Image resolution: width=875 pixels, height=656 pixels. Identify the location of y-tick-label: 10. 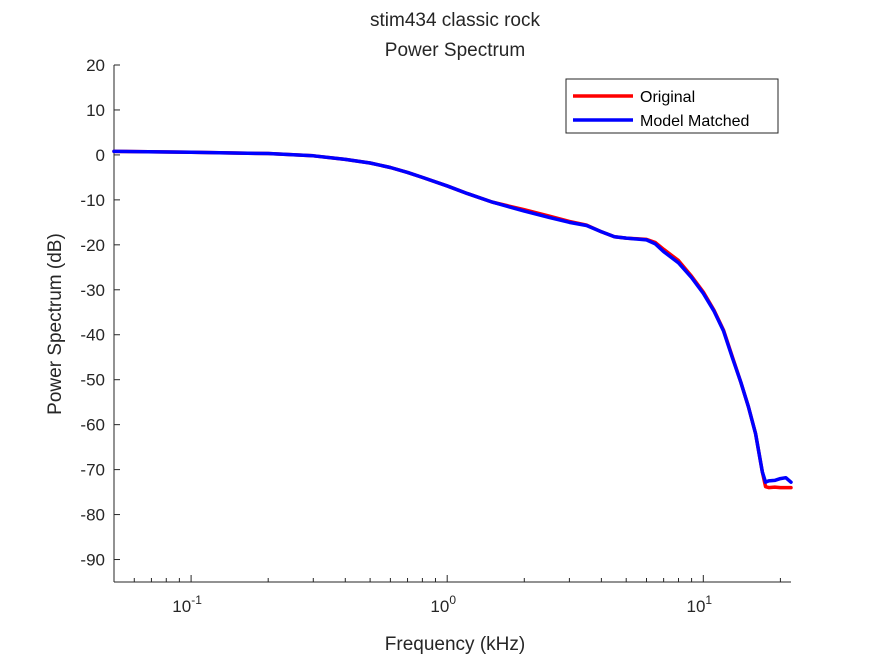
(95, 110).